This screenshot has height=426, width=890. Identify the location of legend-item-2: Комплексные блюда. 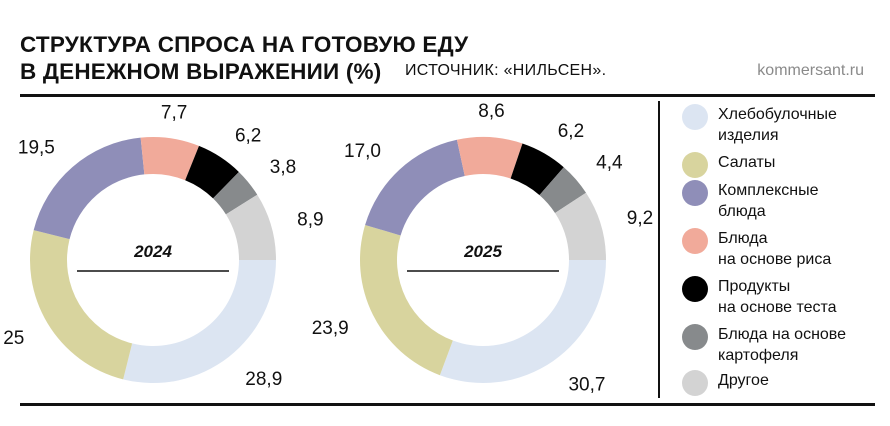
(750, 201).